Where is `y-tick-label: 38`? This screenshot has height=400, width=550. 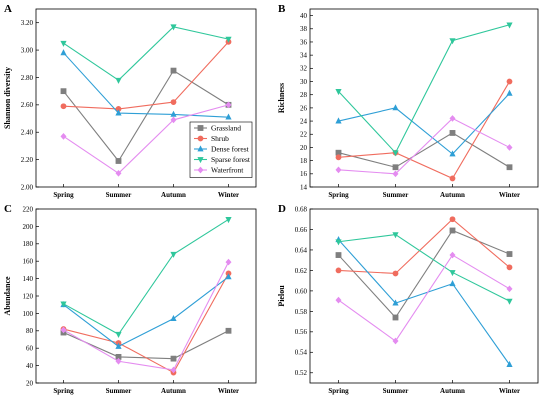 y-tick-label: 38 is located at coordinates (304, 29).